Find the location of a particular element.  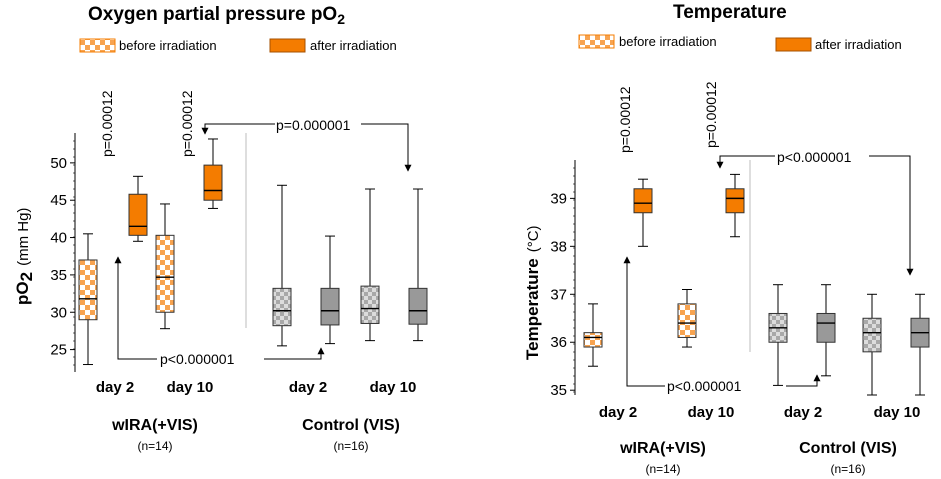

left-y-tick-label: 50 is located at coordinates (58, 163).